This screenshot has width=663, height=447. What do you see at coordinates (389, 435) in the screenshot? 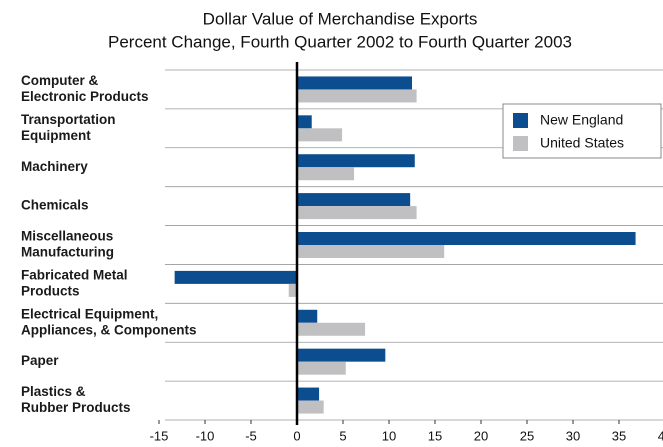
I see `x-tick-label: 10` at bounding box center [389, 435].